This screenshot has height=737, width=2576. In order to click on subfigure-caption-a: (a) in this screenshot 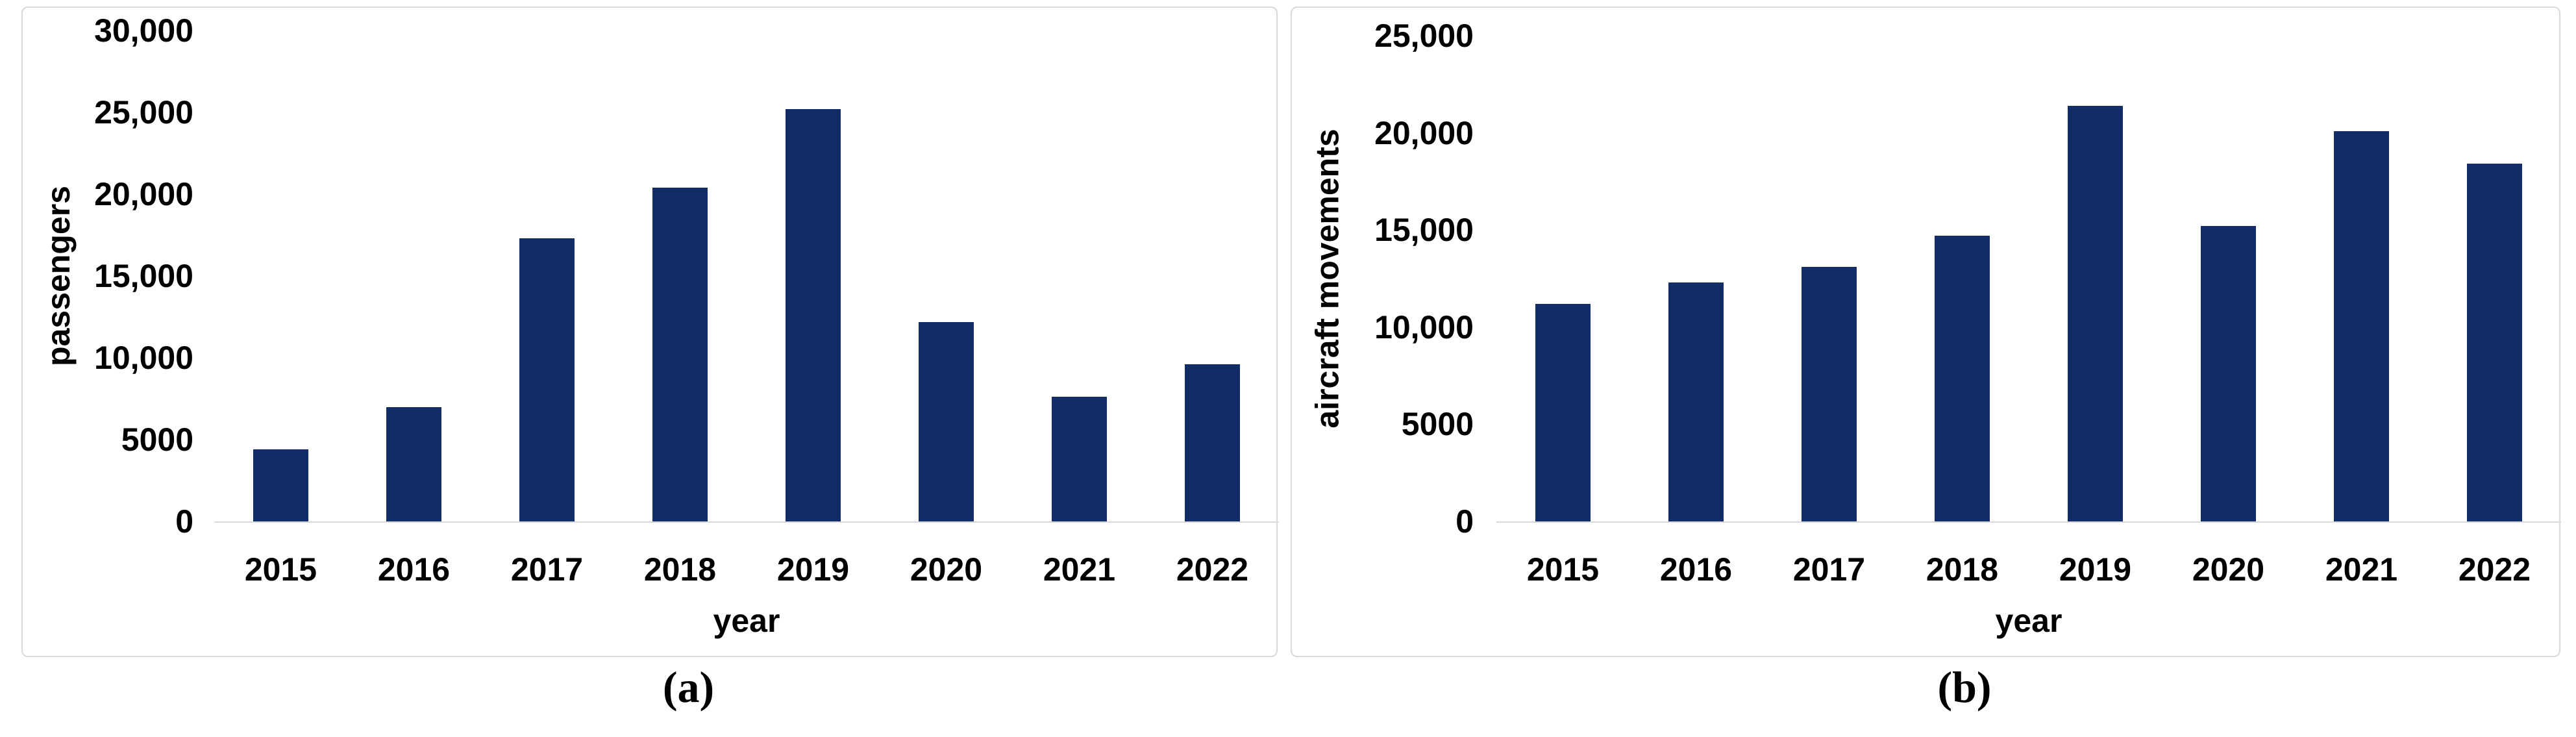, I will do `click(688, 687)`.